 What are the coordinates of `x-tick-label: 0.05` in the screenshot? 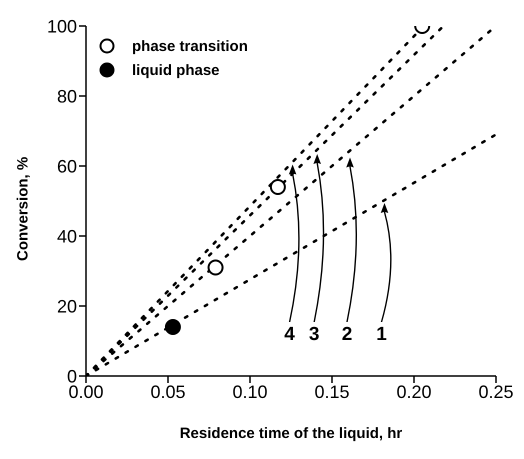 It's located at (168, 392).